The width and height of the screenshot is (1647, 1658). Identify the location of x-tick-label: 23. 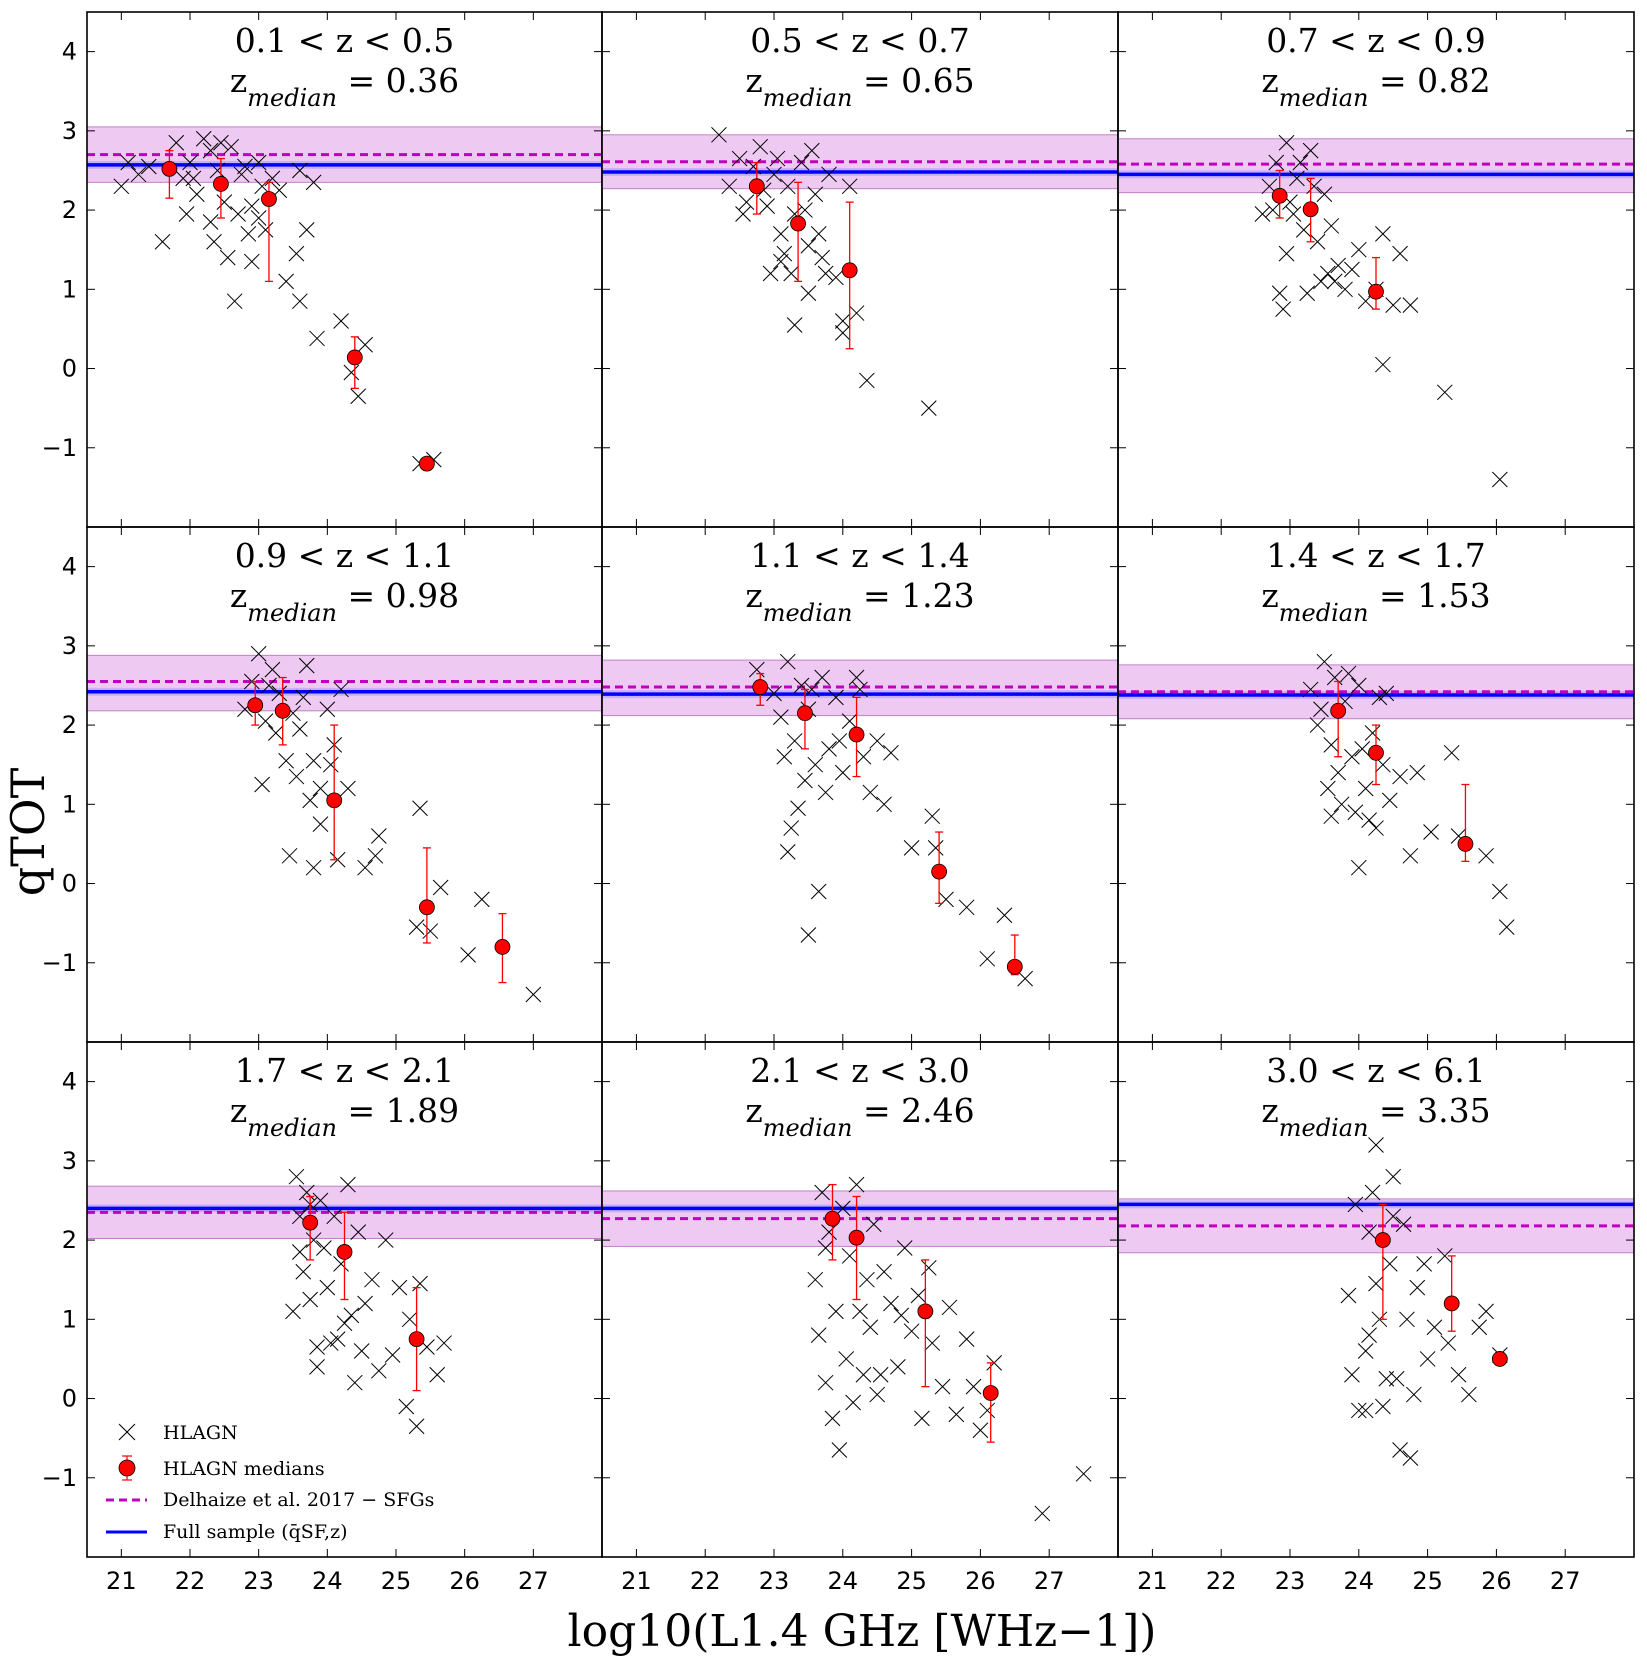
(258, 1581).